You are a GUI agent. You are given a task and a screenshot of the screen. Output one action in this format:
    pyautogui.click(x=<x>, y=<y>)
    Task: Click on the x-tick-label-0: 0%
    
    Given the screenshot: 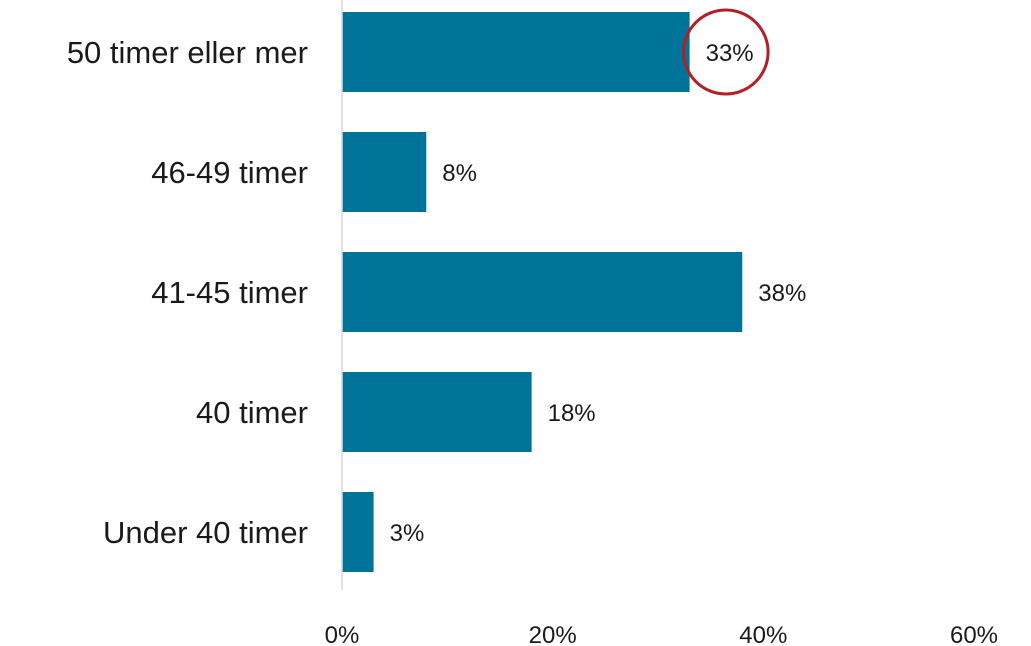 What is the action you would take?
    pyautogui.click(x=342, y=634)
    